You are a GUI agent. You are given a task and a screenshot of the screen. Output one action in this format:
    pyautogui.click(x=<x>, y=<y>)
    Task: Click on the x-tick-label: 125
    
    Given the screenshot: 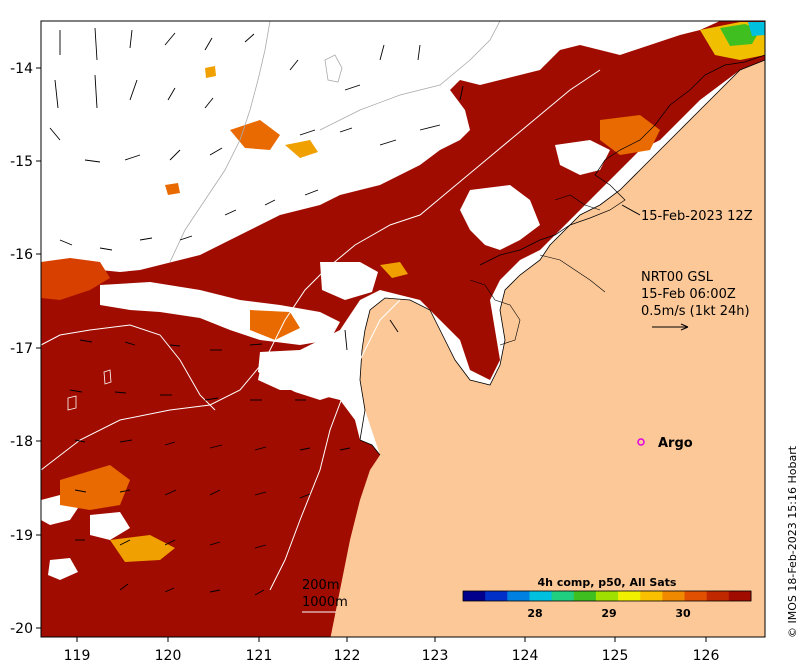 What is the action you would take?
    pyautogui.click(x=615, y=656)
    